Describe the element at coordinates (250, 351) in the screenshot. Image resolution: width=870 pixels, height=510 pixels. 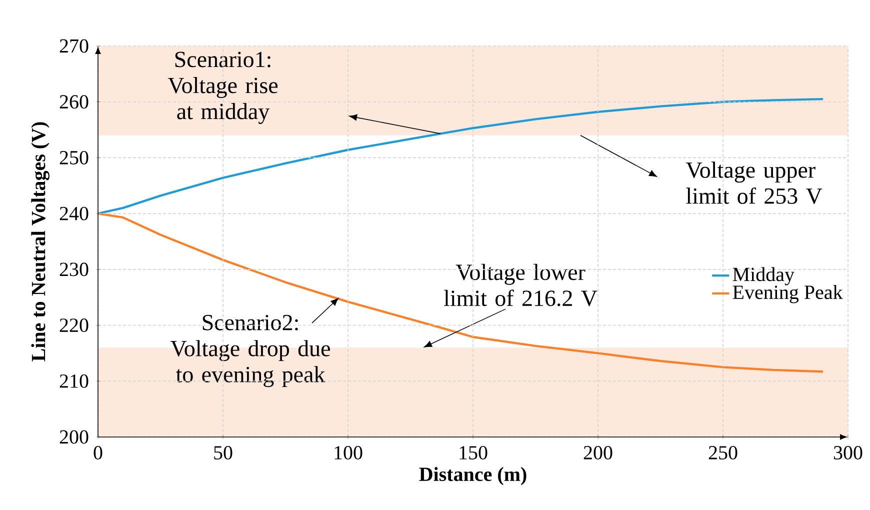
I see `annotation: Scenario2: Voltage drop due to evening peak` at that location.